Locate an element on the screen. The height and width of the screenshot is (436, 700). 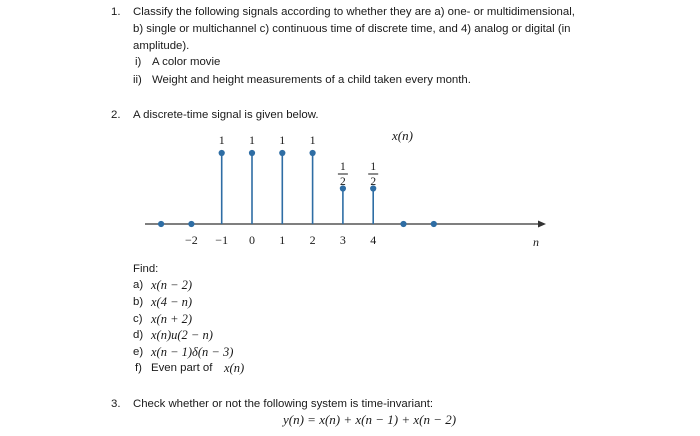
find-label: Find: is located at coordinates (146, 269).